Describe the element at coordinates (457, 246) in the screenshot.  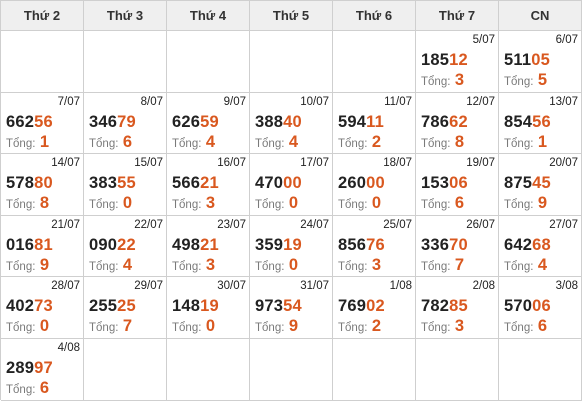
I see `day-cell: 26/07 33670 Tổng: 7` at that location.